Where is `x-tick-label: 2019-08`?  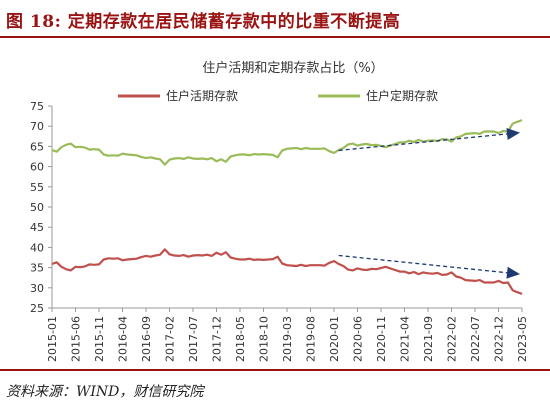
x-tick-label: 2019-08 is located at coordinates (311, 339).